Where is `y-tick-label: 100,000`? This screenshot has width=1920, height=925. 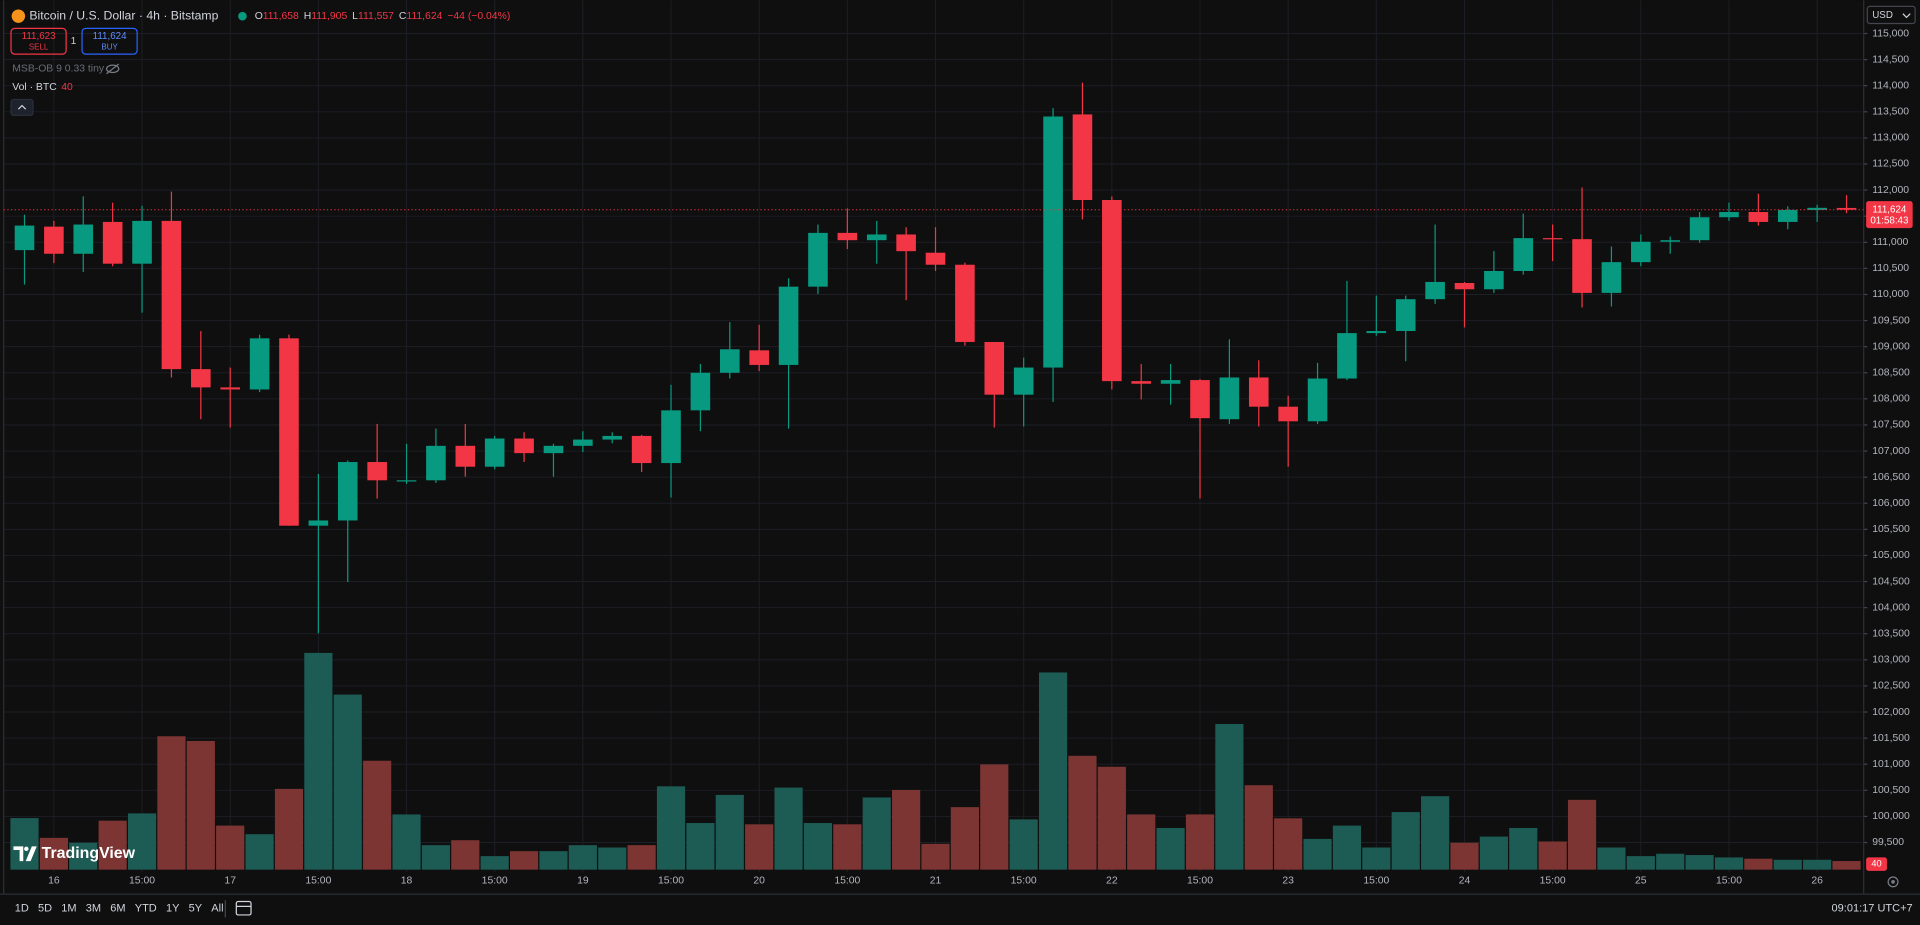 y-tick-label: 100,000 is located at coordinates (1891, 816).